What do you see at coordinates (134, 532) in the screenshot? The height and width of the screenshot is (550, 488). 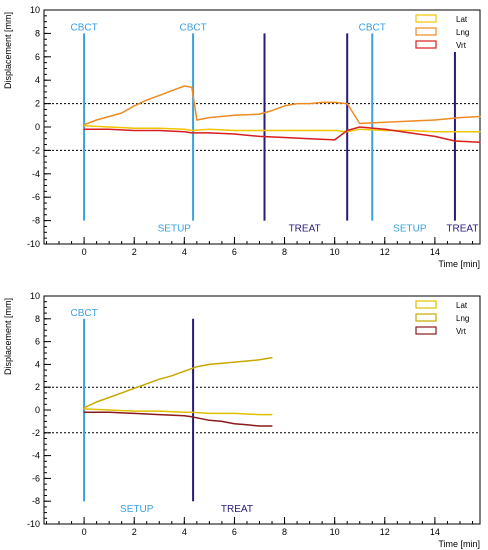 I see `x-tick-label: 2` at bounding box center [134, 532].